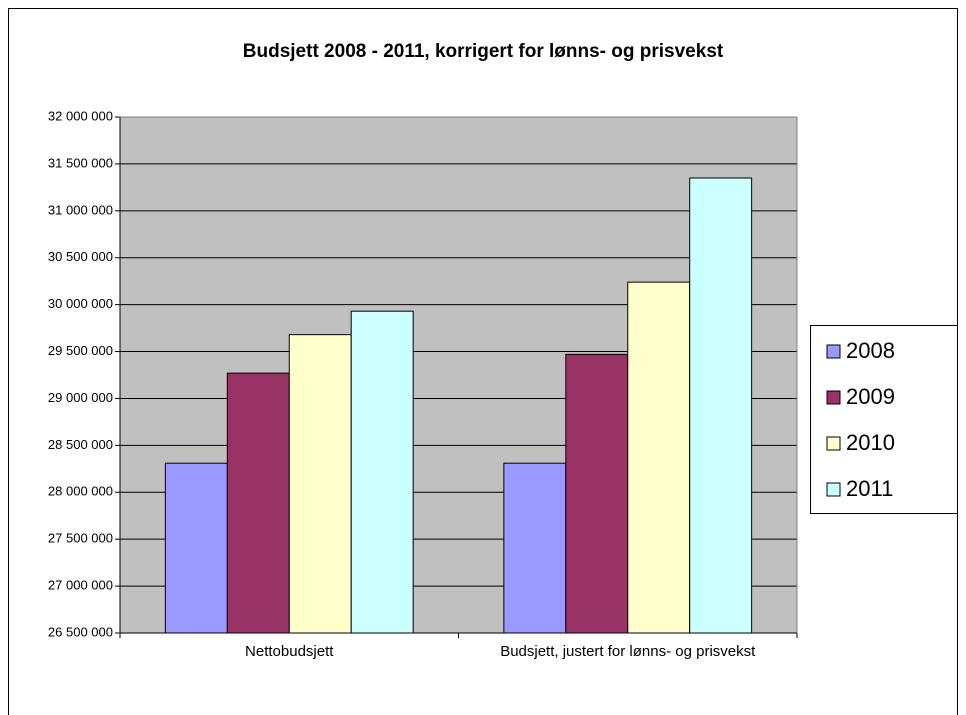  What do you see at coordinates (80, 350) in the screenshot?
I see `y-tick-label: 29 500 000` at bounding box center [80, 350].